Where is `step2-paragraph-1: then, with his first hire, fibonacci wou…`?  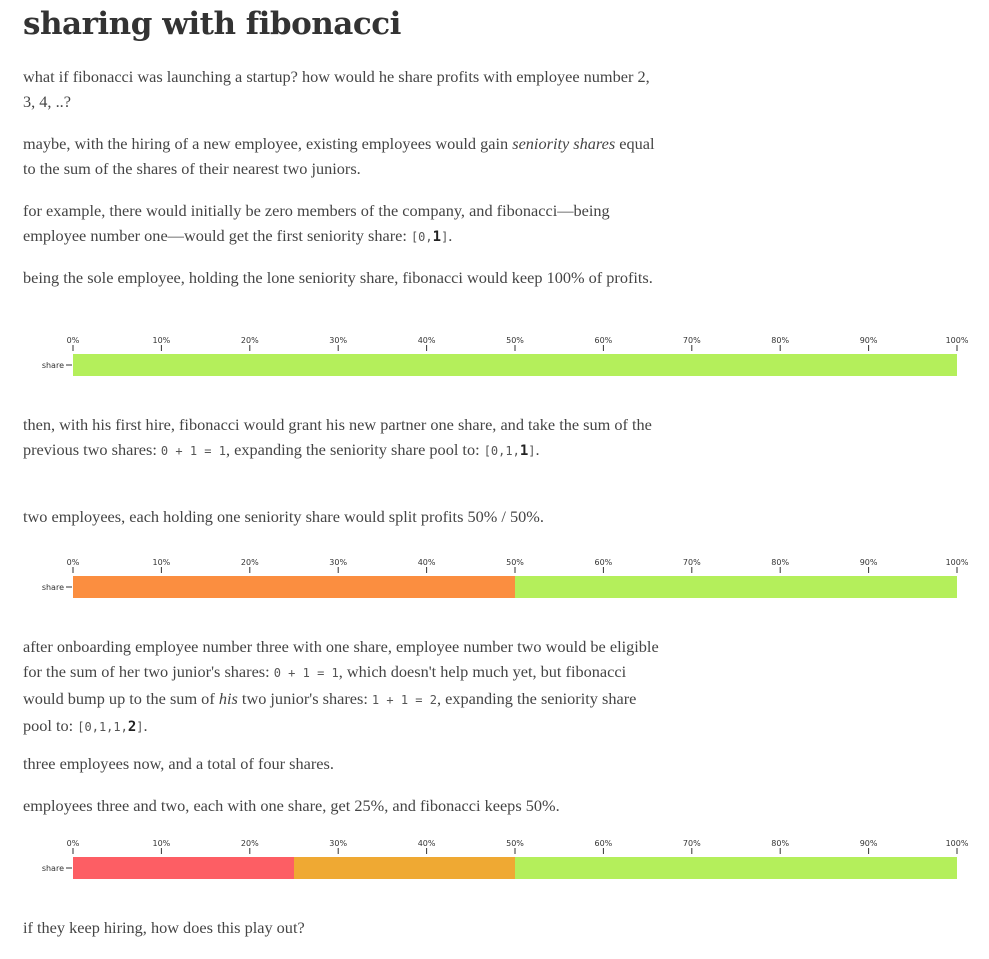
step2-paragraph-1: then, with his first hire, fibonacci wou… is located at coordinates (337, 437).